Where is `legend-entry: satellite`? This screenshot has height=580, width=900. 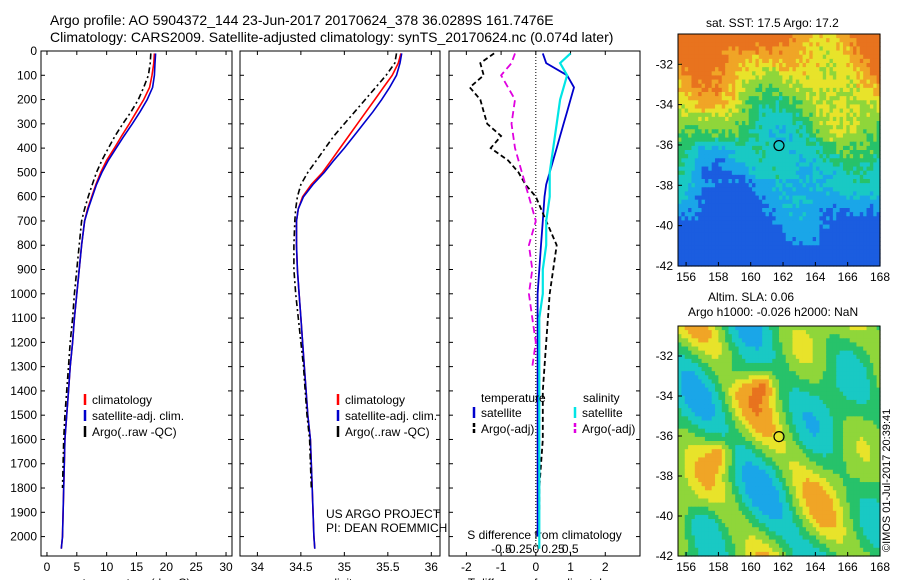
legend-entry: satellite is located at coordinates (501, 413).